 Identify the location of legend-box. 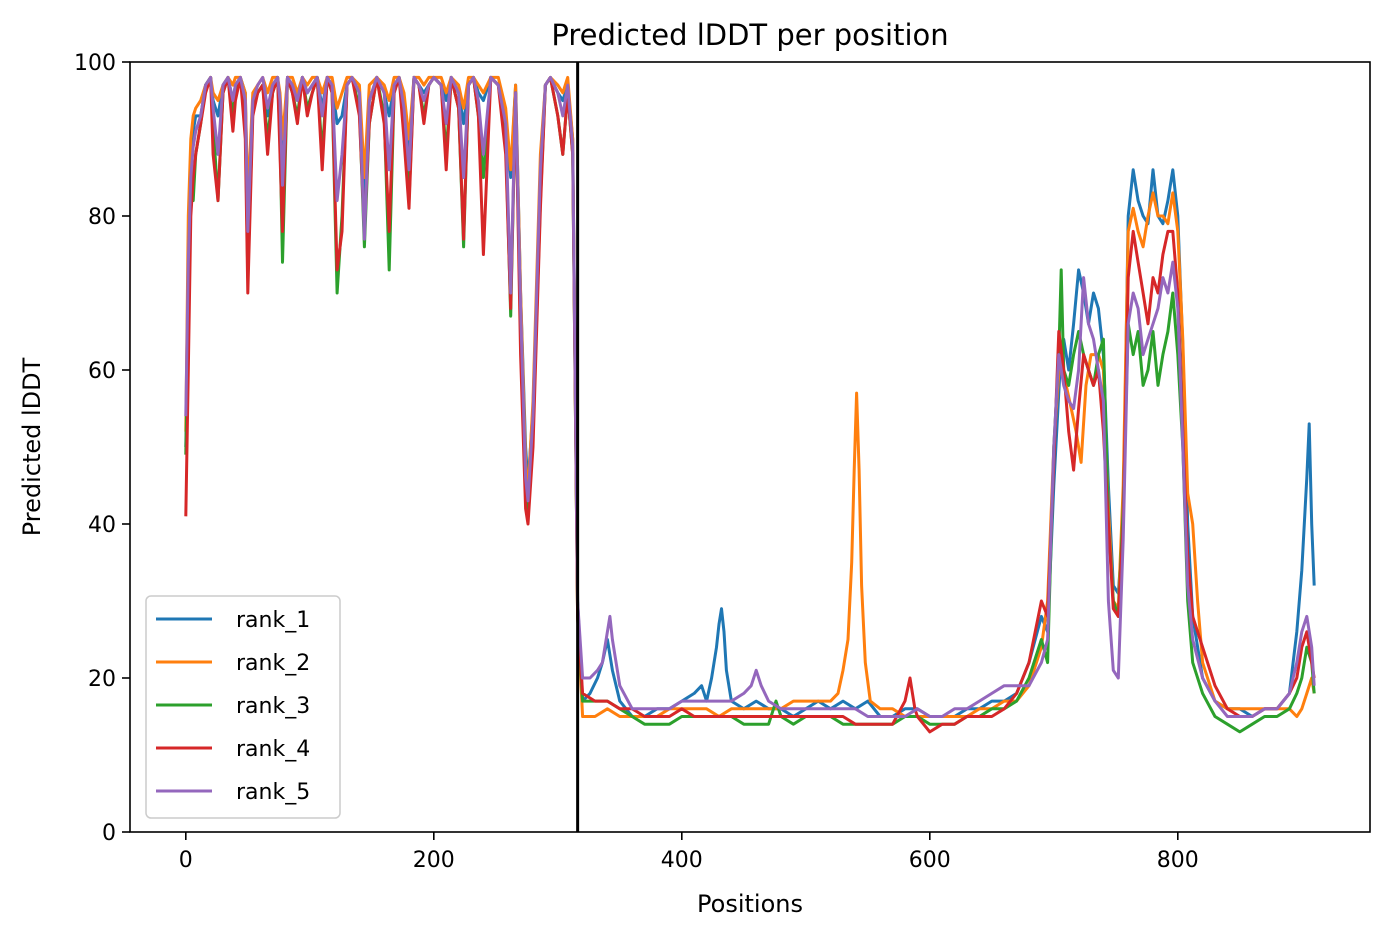
(243, 707).